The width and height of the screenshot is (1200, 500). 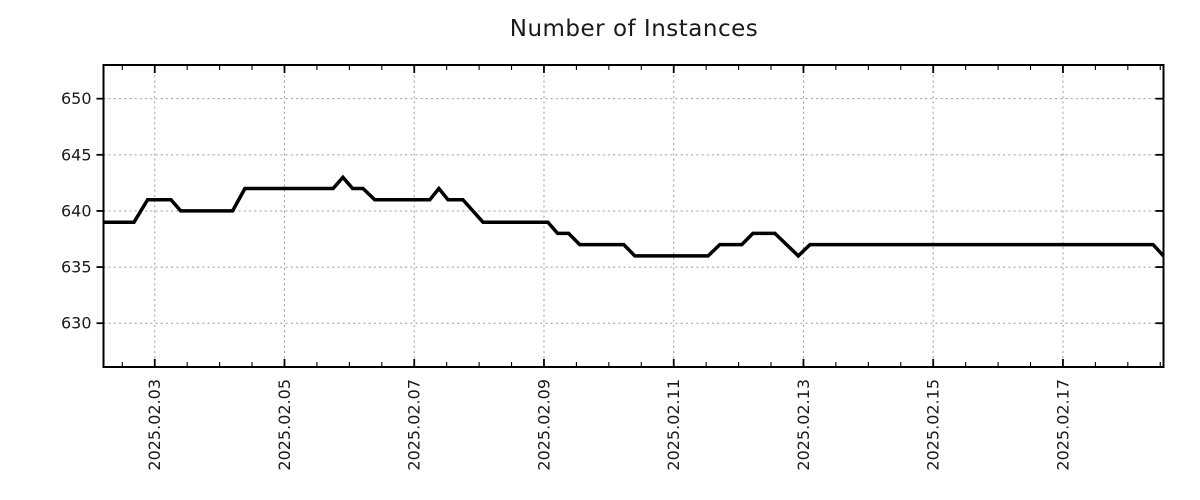 What do you see at coordinates (414, 425) in the screenshot?
I see `x-tick-label: 2025.02.07` at bounding box center [414, 425].